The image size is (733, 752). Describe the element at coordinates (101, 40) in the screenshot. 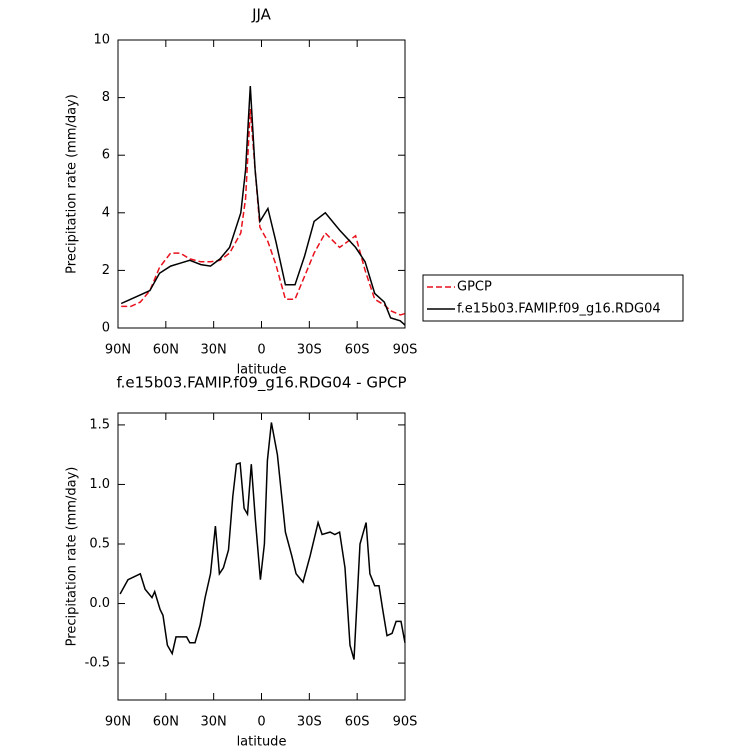

I see `y-tick-label: 10` at that location.